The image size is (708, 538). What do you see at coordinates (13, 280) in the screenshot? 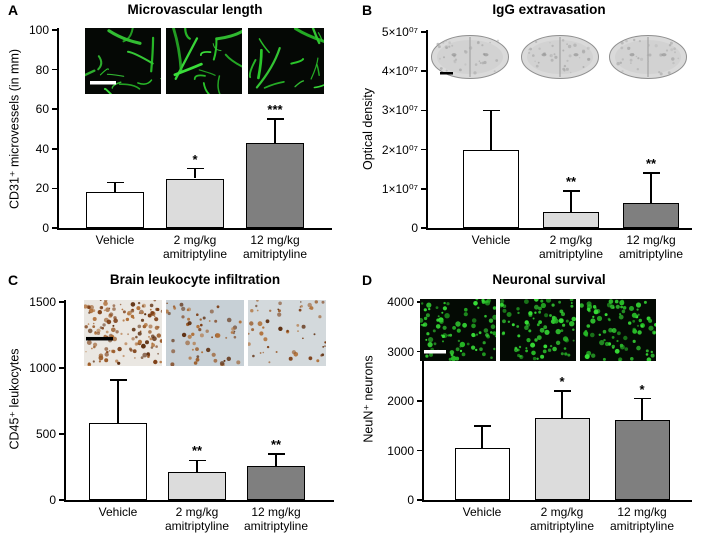
I see `panel-letter: C` at bounding box center [13, 280].